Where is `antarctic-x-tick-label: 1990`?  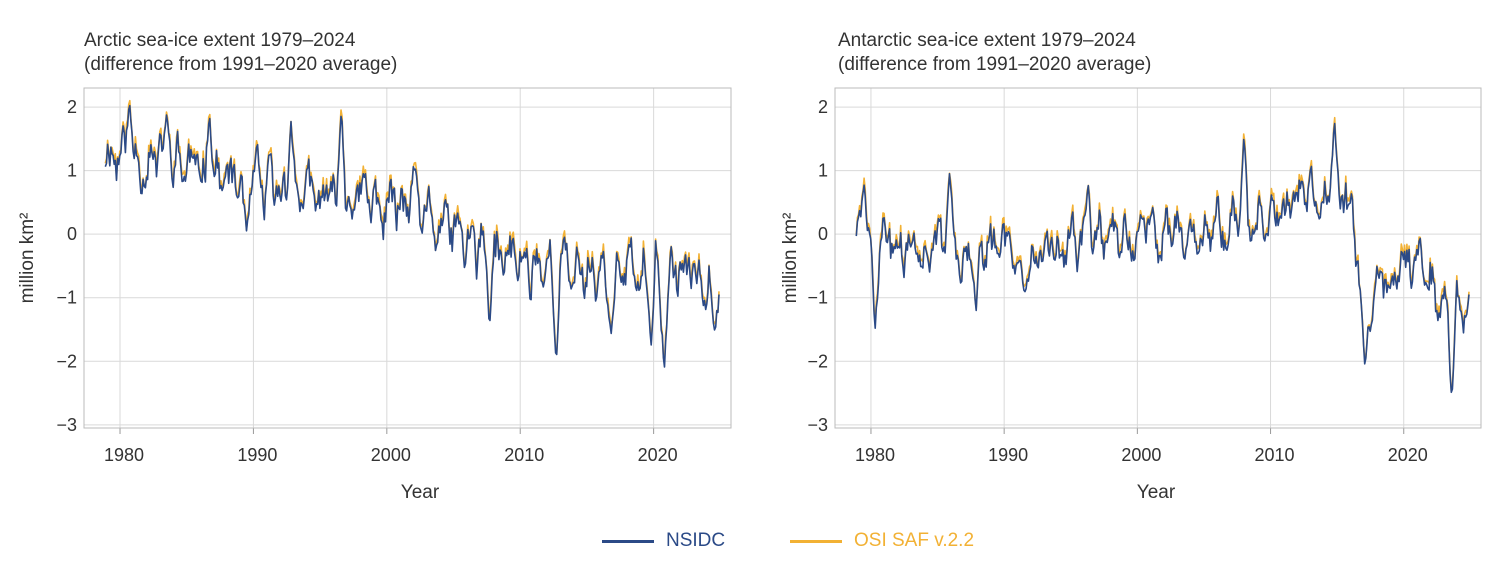 antarctic-x-tick-label: 1990 is located at coordinates (1008, 455).